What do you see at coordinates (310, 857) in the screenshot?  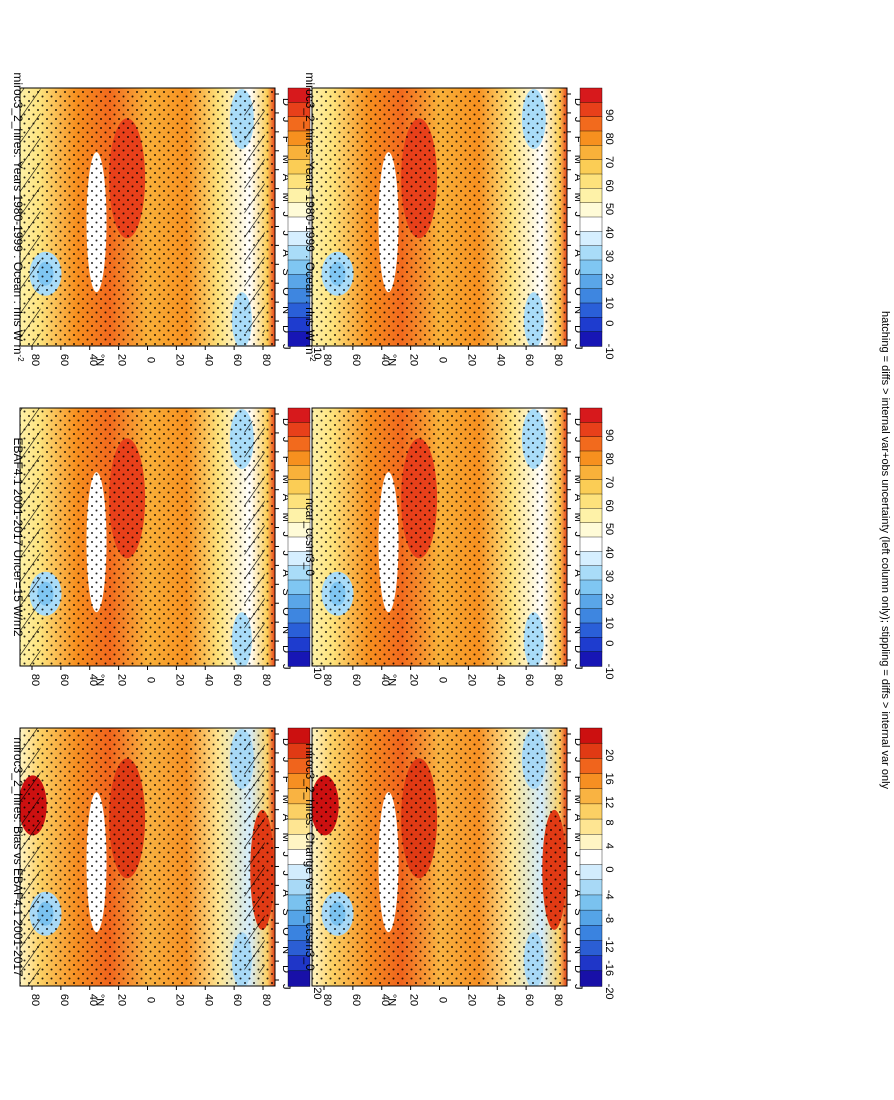 I see `panel-title: miroc3_2_hires: Change vs ncar_ccsm3_0` at bounding box center [310, 857].